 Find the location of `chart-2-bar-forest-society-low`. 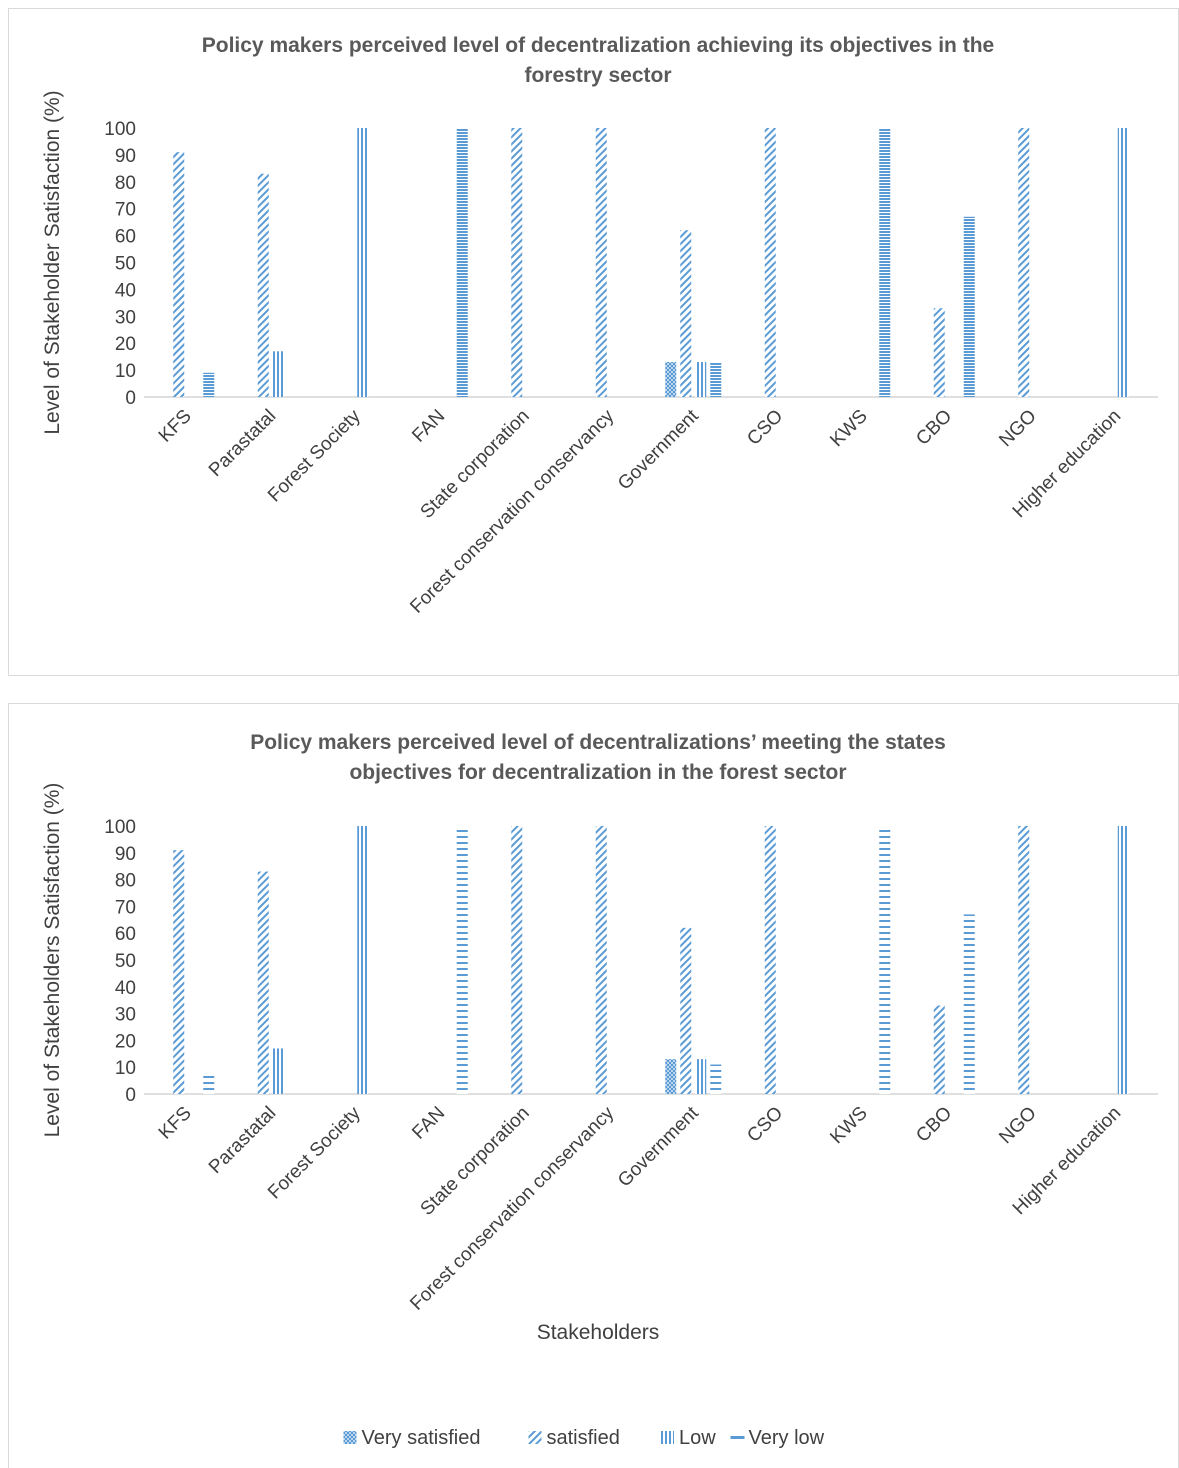

chart-2-bar-forest-society-low is located at coordinates (363, 960).